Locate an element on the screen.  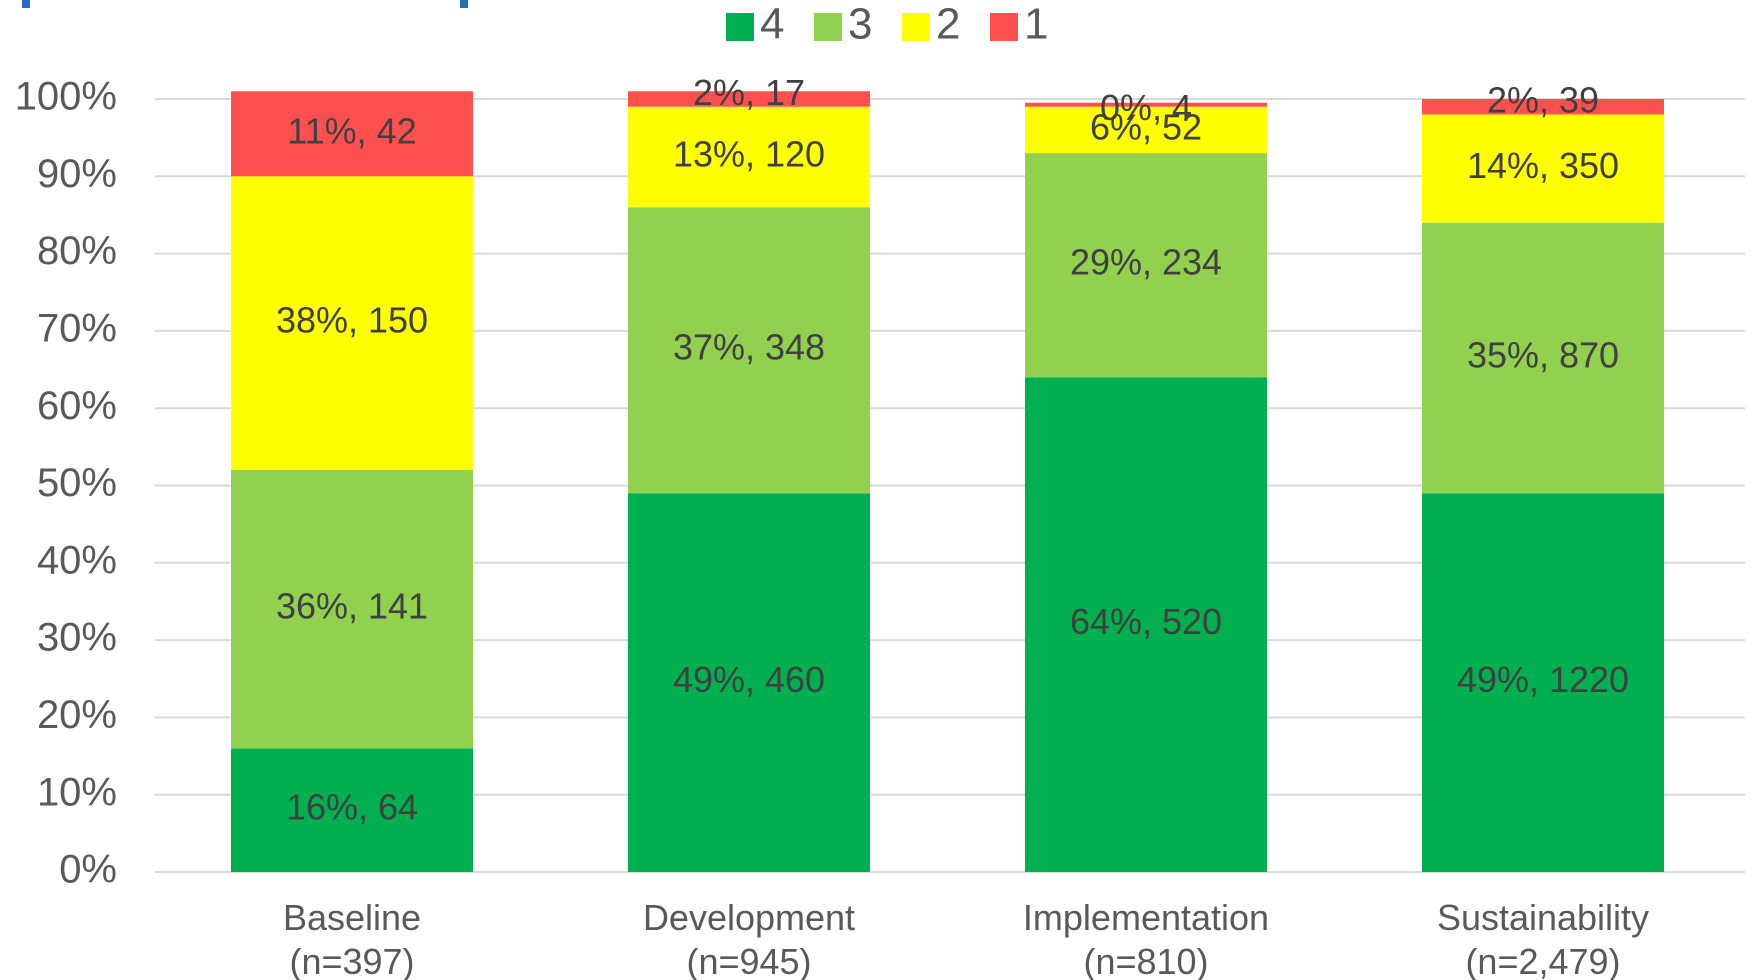
y-tick-label: 90% is located at coordinates (77, 174).